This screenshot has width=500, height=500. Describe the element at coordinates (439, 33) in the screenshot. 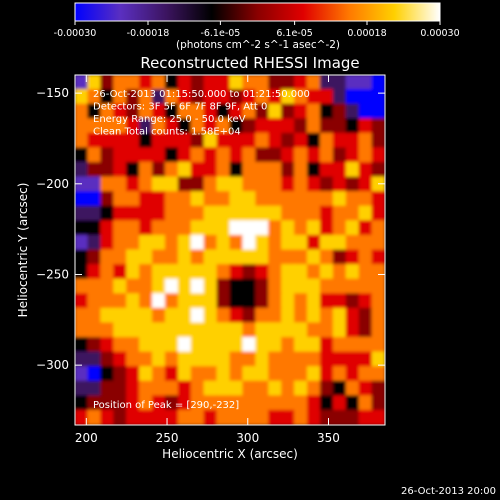

I see `colorbar-tick-label: 0.00030` at that location.